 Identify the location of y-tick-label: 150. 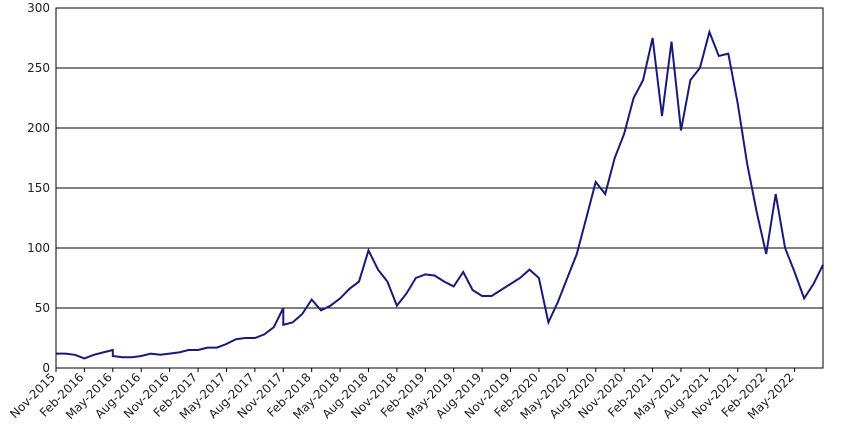
(38, 188).